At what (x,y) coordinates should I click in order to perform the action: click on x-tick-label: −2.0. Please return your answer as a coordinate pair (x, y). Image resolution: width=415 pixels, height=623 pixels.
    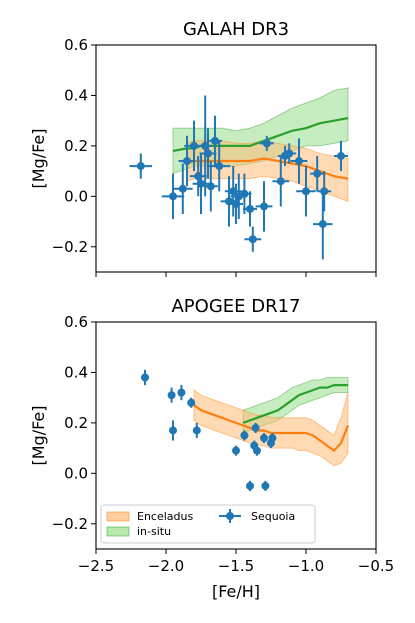
    Looking at the image, I should click on (166, 566).